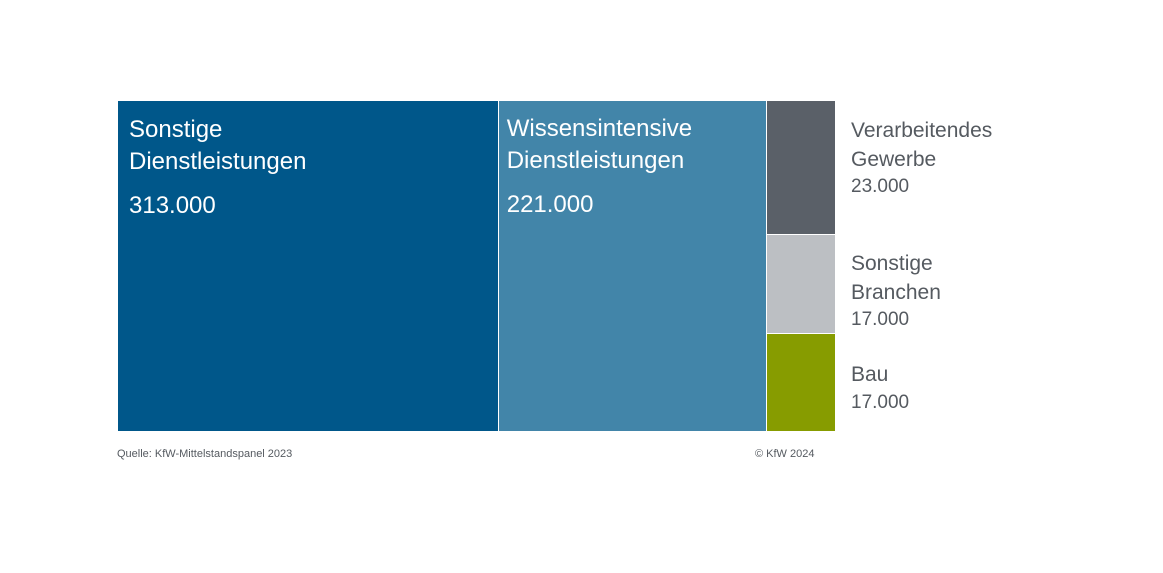  What do you see at coordinates (880, 402) in the screenshot?
I see `value-bau: 17.000` at bounding box center [880, 402].